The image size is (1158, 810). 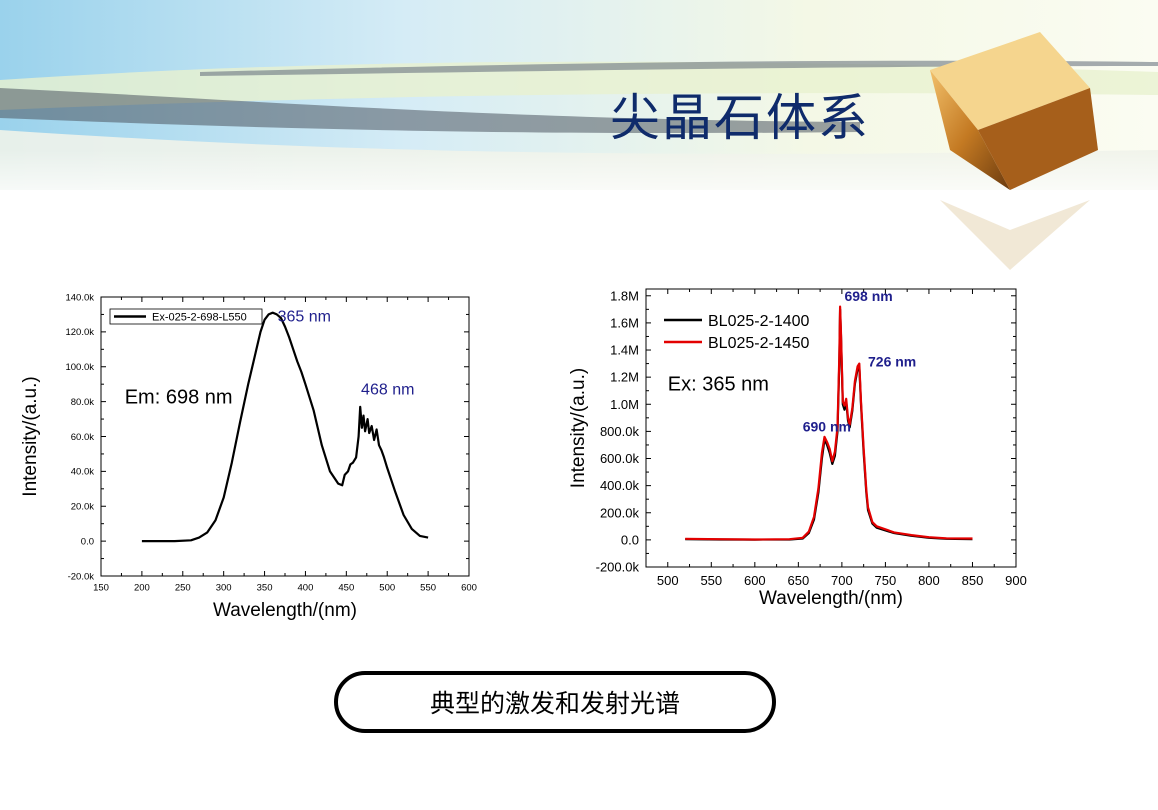 What do you see at coordinates (79, 332) in the screenshot?
I see `y-tick-label: 120.0k` at bounding box center [79, 332].